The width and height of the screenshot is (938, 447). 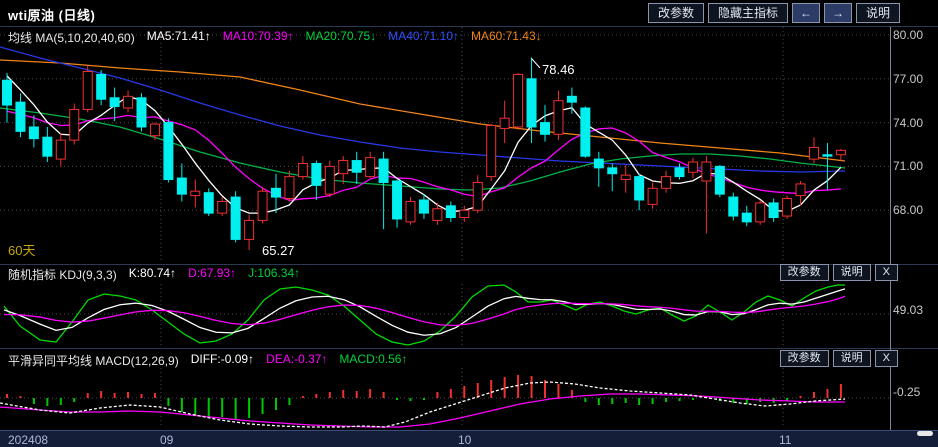 I want to click on price-tick-80: 80.00, so click(x=908, y=35).